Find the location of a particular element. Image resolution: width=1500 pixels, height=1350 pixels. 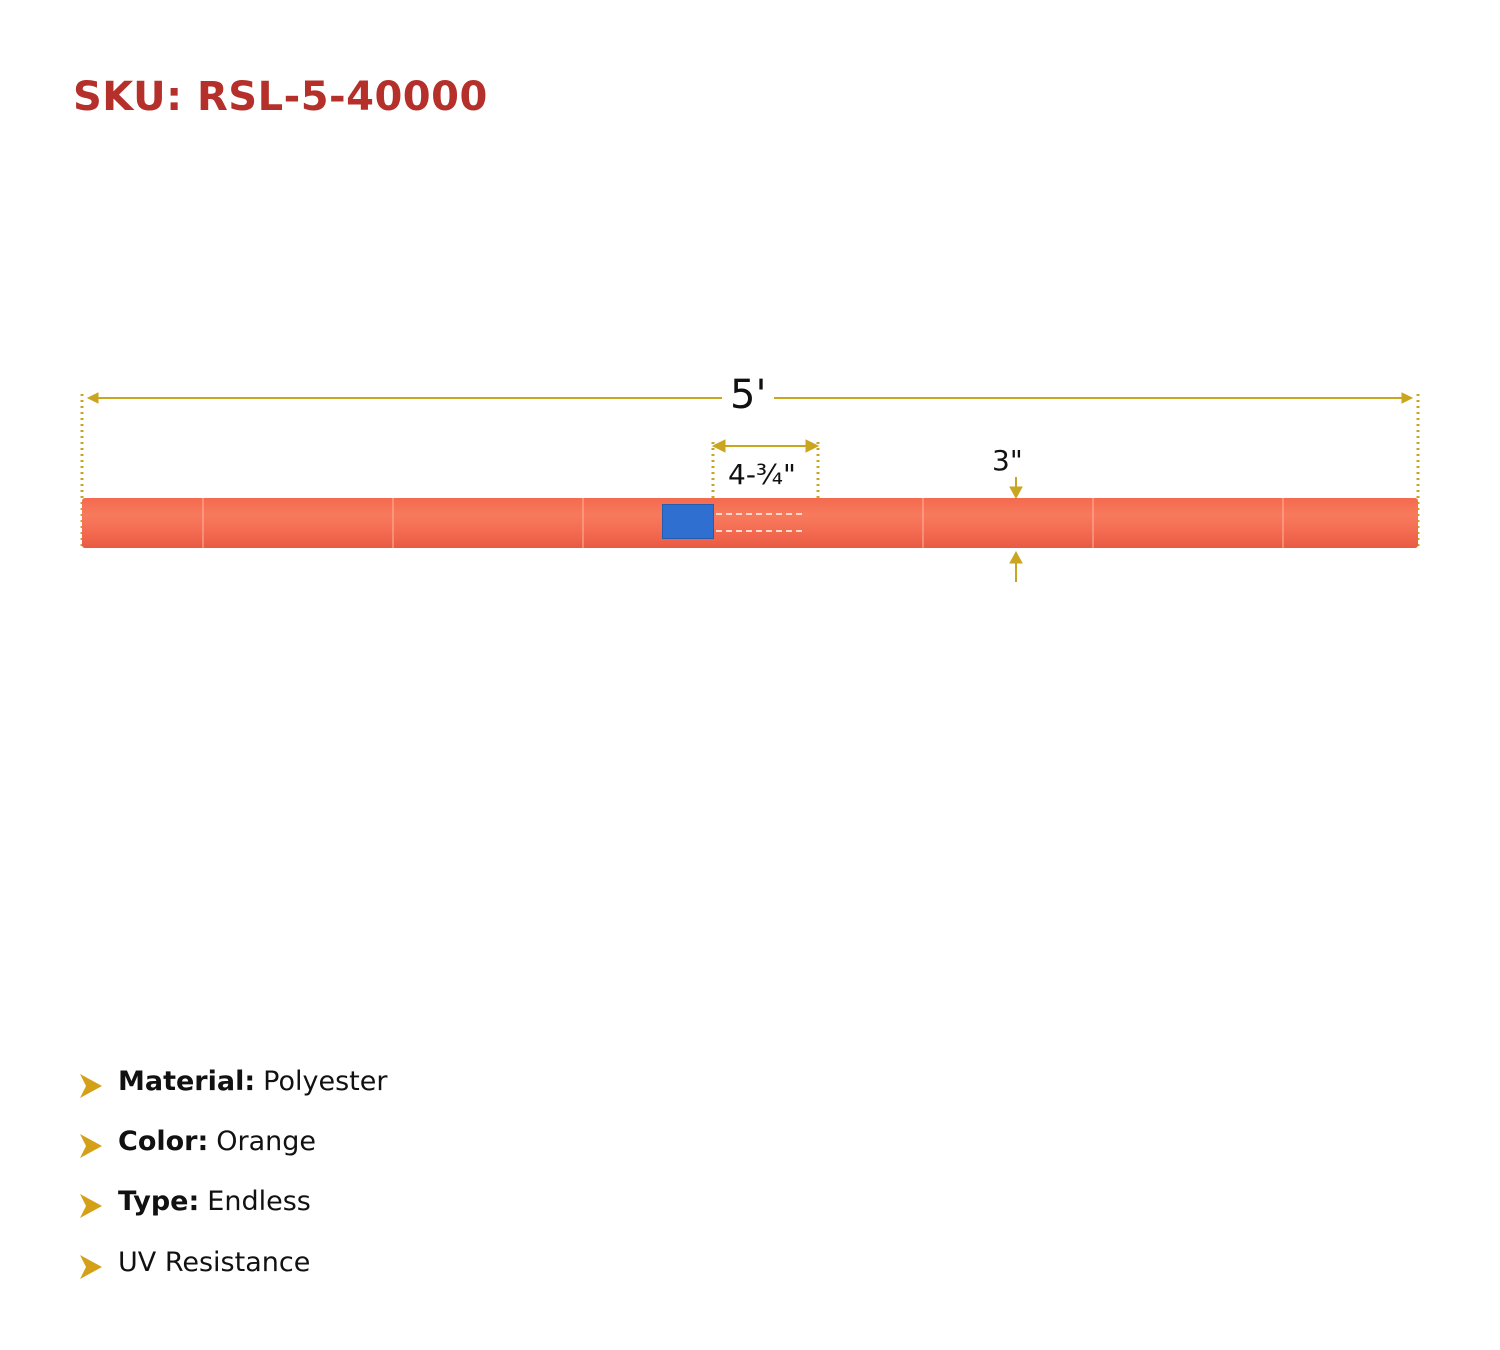

spec-value: Endless is located at coordinates (259, 1201).